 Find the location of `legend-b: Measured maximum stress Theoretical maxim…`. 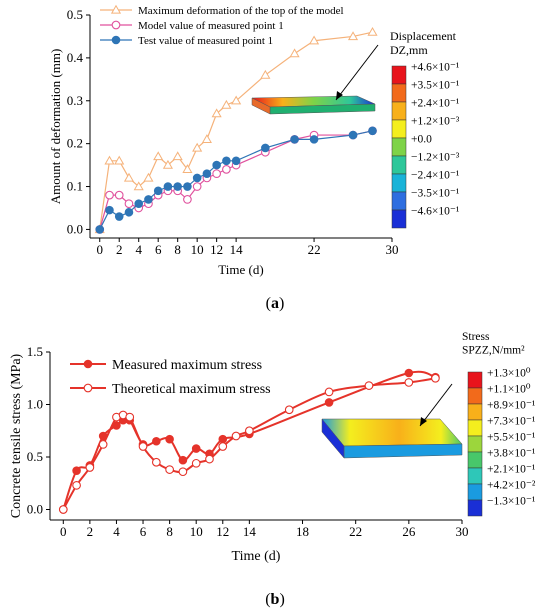

legend-b: Measured maximum stress Theoretical maxim… is located at coordinates (170, 377).